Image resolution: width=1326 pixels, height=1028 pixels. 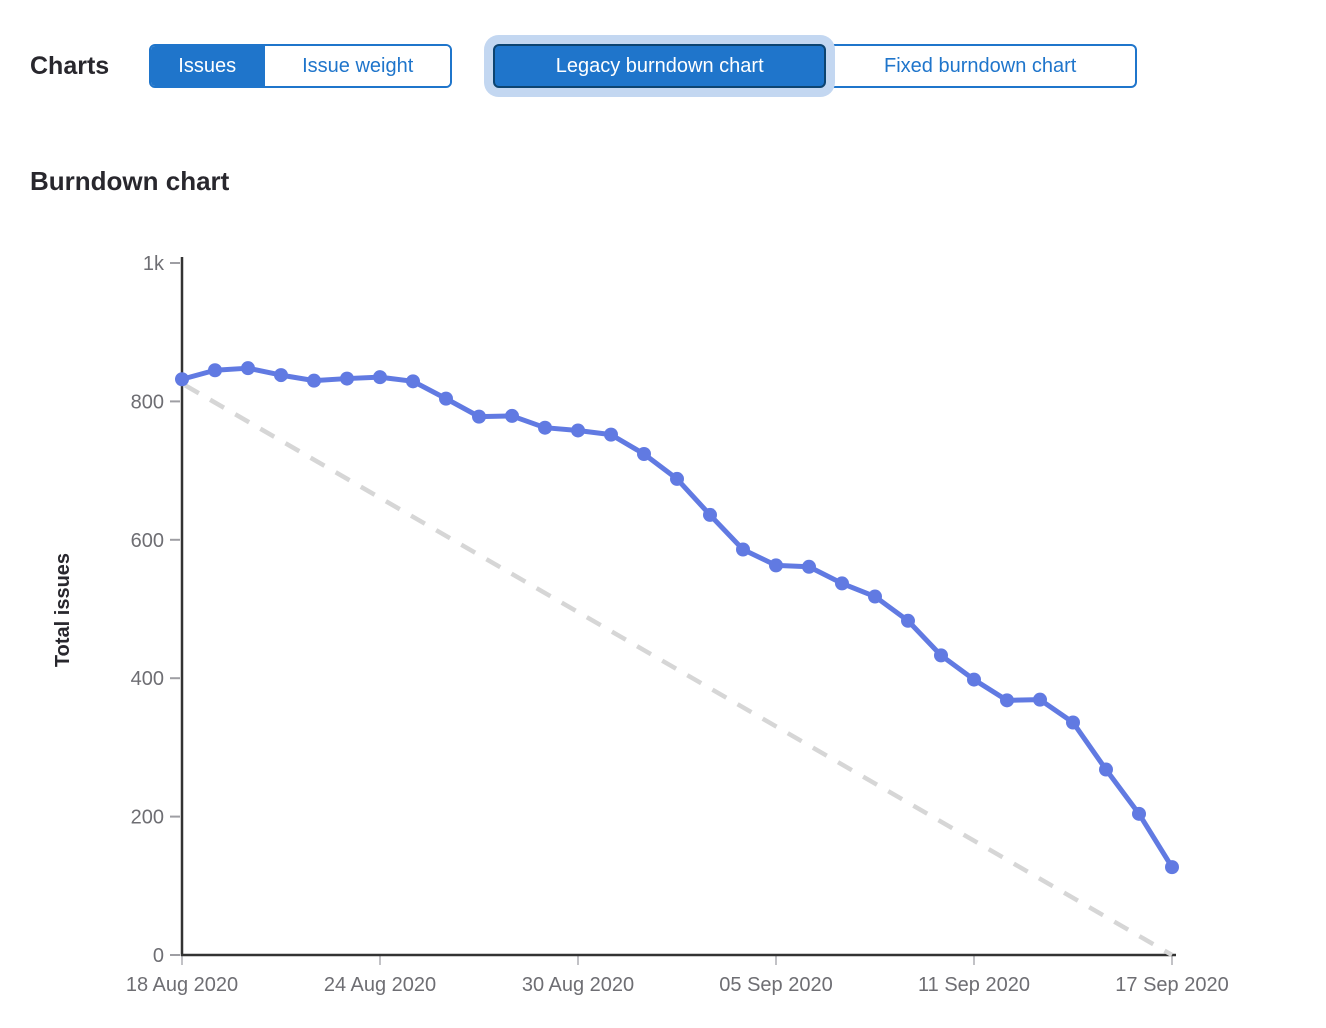 I want to click on charts-label: Charts, so click(x=70, y=65).